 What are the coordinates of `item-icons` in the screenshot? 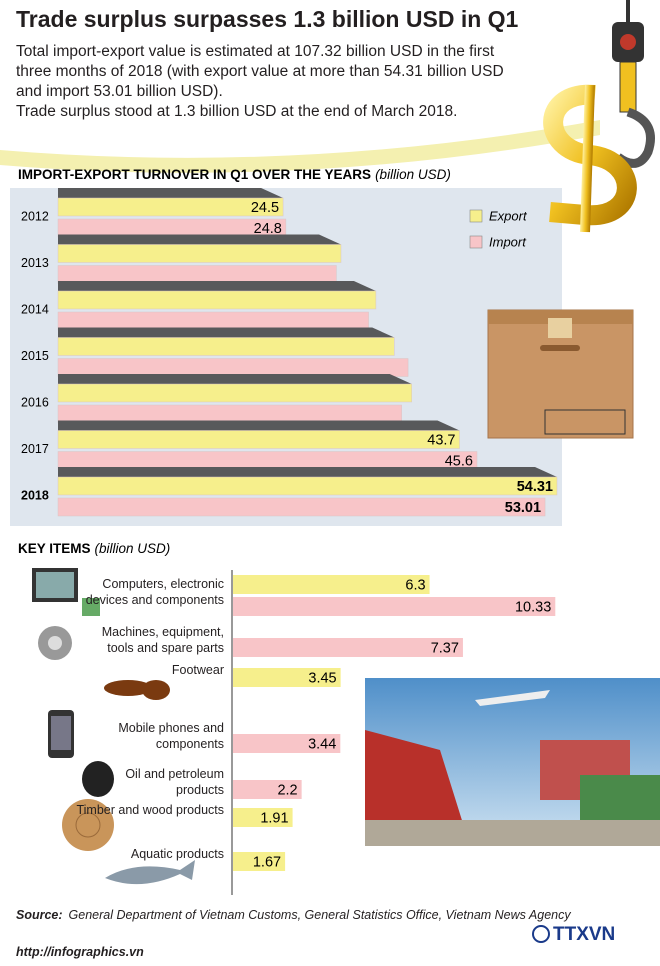 It's located at (113, 726).